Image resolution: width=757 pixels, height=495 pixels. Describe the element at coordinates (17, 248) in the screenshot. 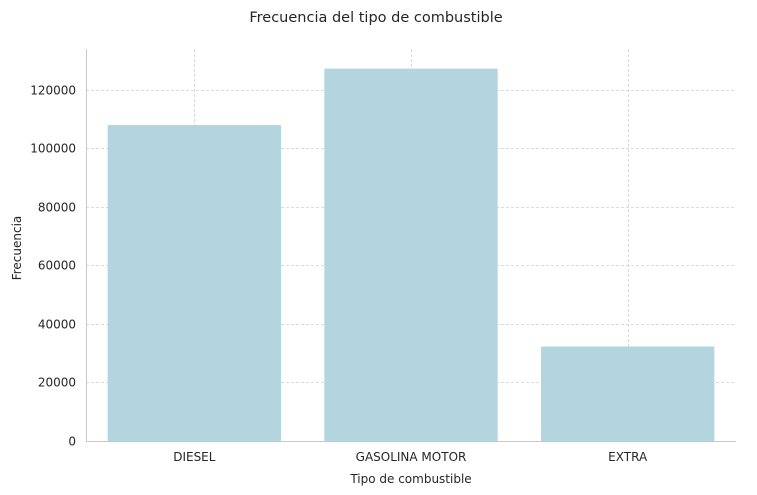

I see `y-axis-label: Frecuencia` at that location.